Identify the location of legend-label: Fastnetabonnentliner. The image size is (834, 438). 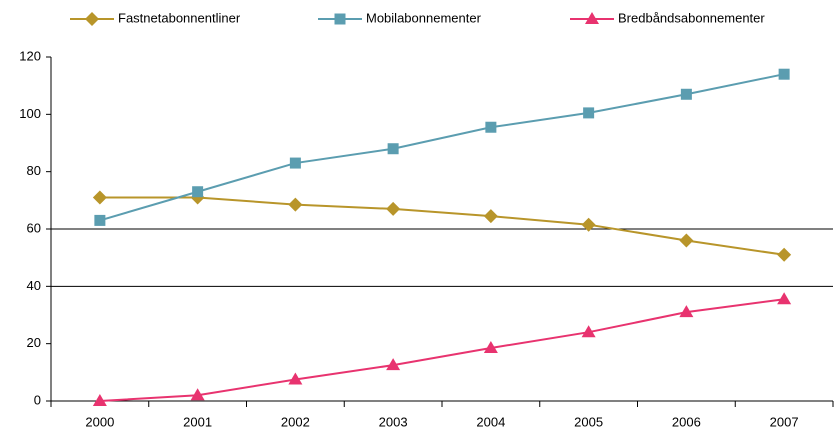
(179, 17).